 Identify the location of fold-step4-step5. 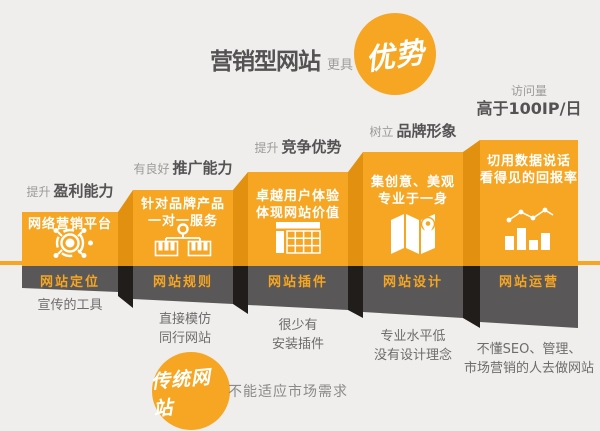
(471, 203).